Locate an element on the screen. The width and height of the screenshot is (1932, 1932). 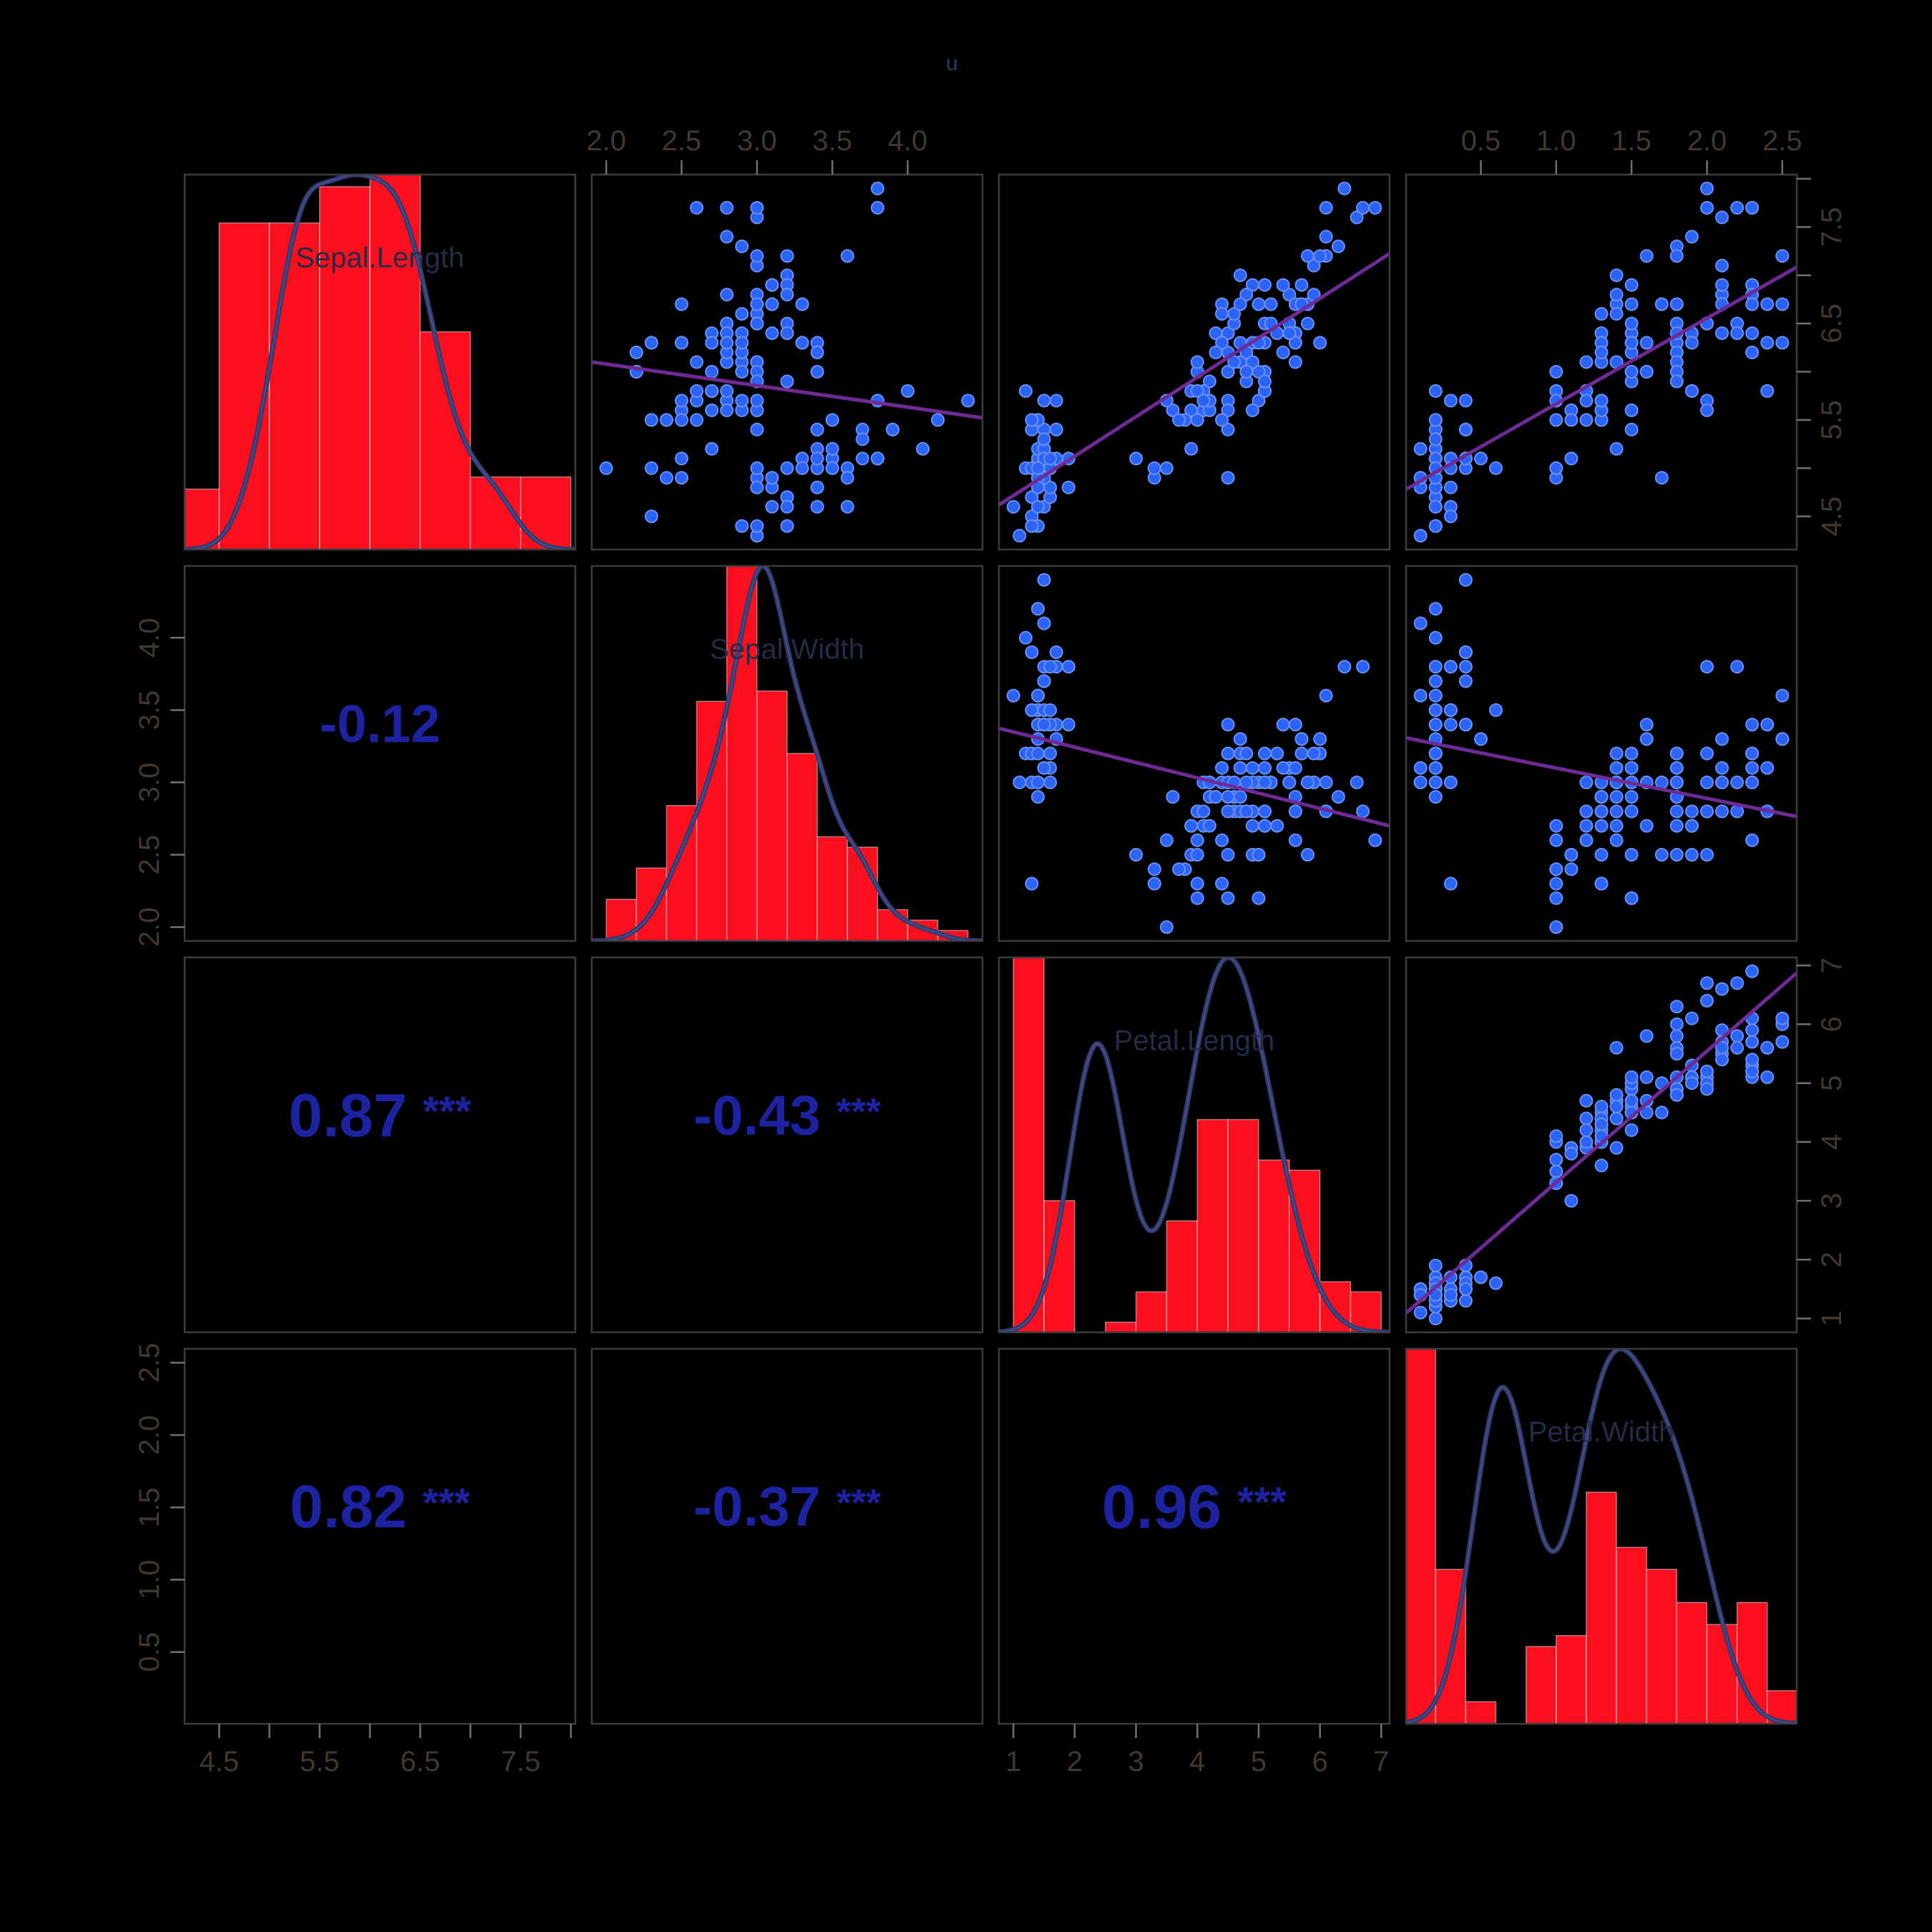
axis-tick-label: 4 is located at coordinates (1832, 1142).